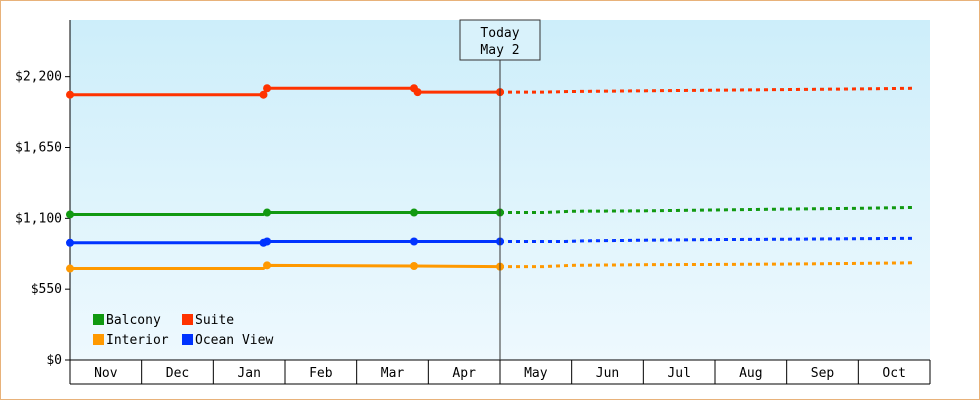 This screenshot has height=400, width=980. Describe the element at coordinates (98, 339) in the screenshot. I see `legend-swatch-interior` at that location.